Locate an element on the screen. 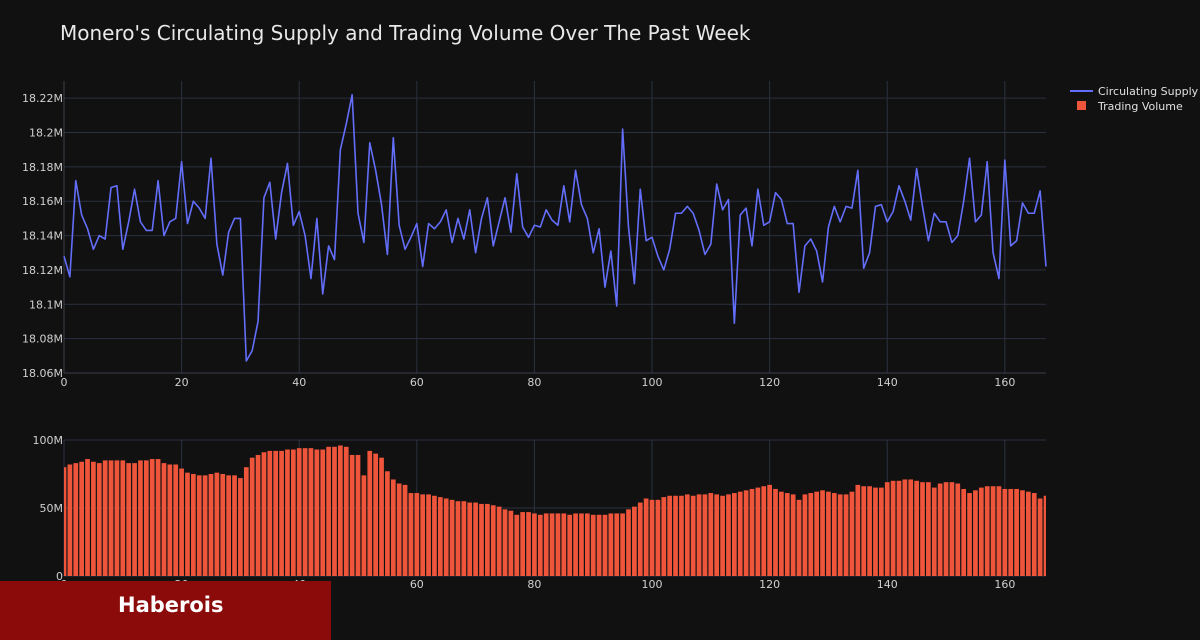  legend-square-swatch is located at coordinates (1081, 105).